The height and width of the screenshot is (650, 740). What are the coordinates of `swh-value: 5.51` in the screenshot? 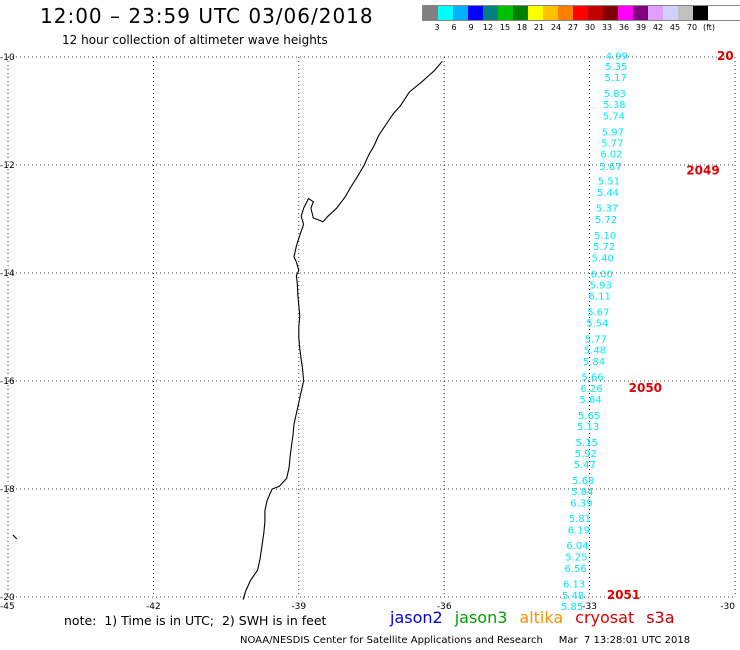 It's located at (609, 182).